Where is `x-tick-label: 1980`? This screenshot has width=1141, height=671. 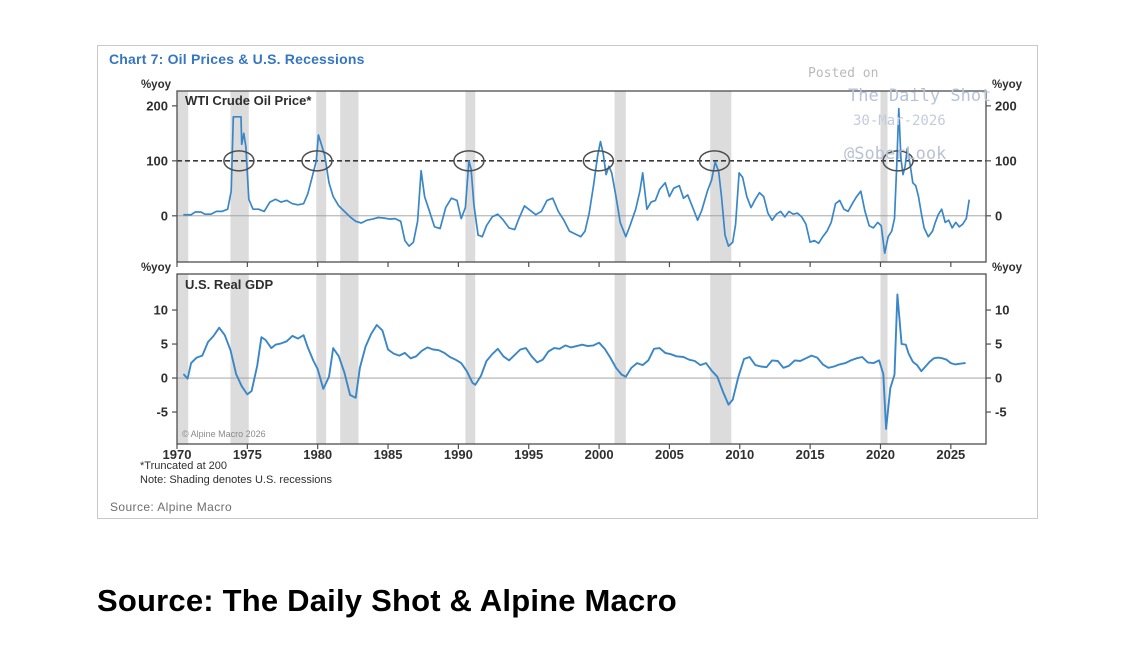
x-tick-label: 1980 is located at coordinates (317, 454).